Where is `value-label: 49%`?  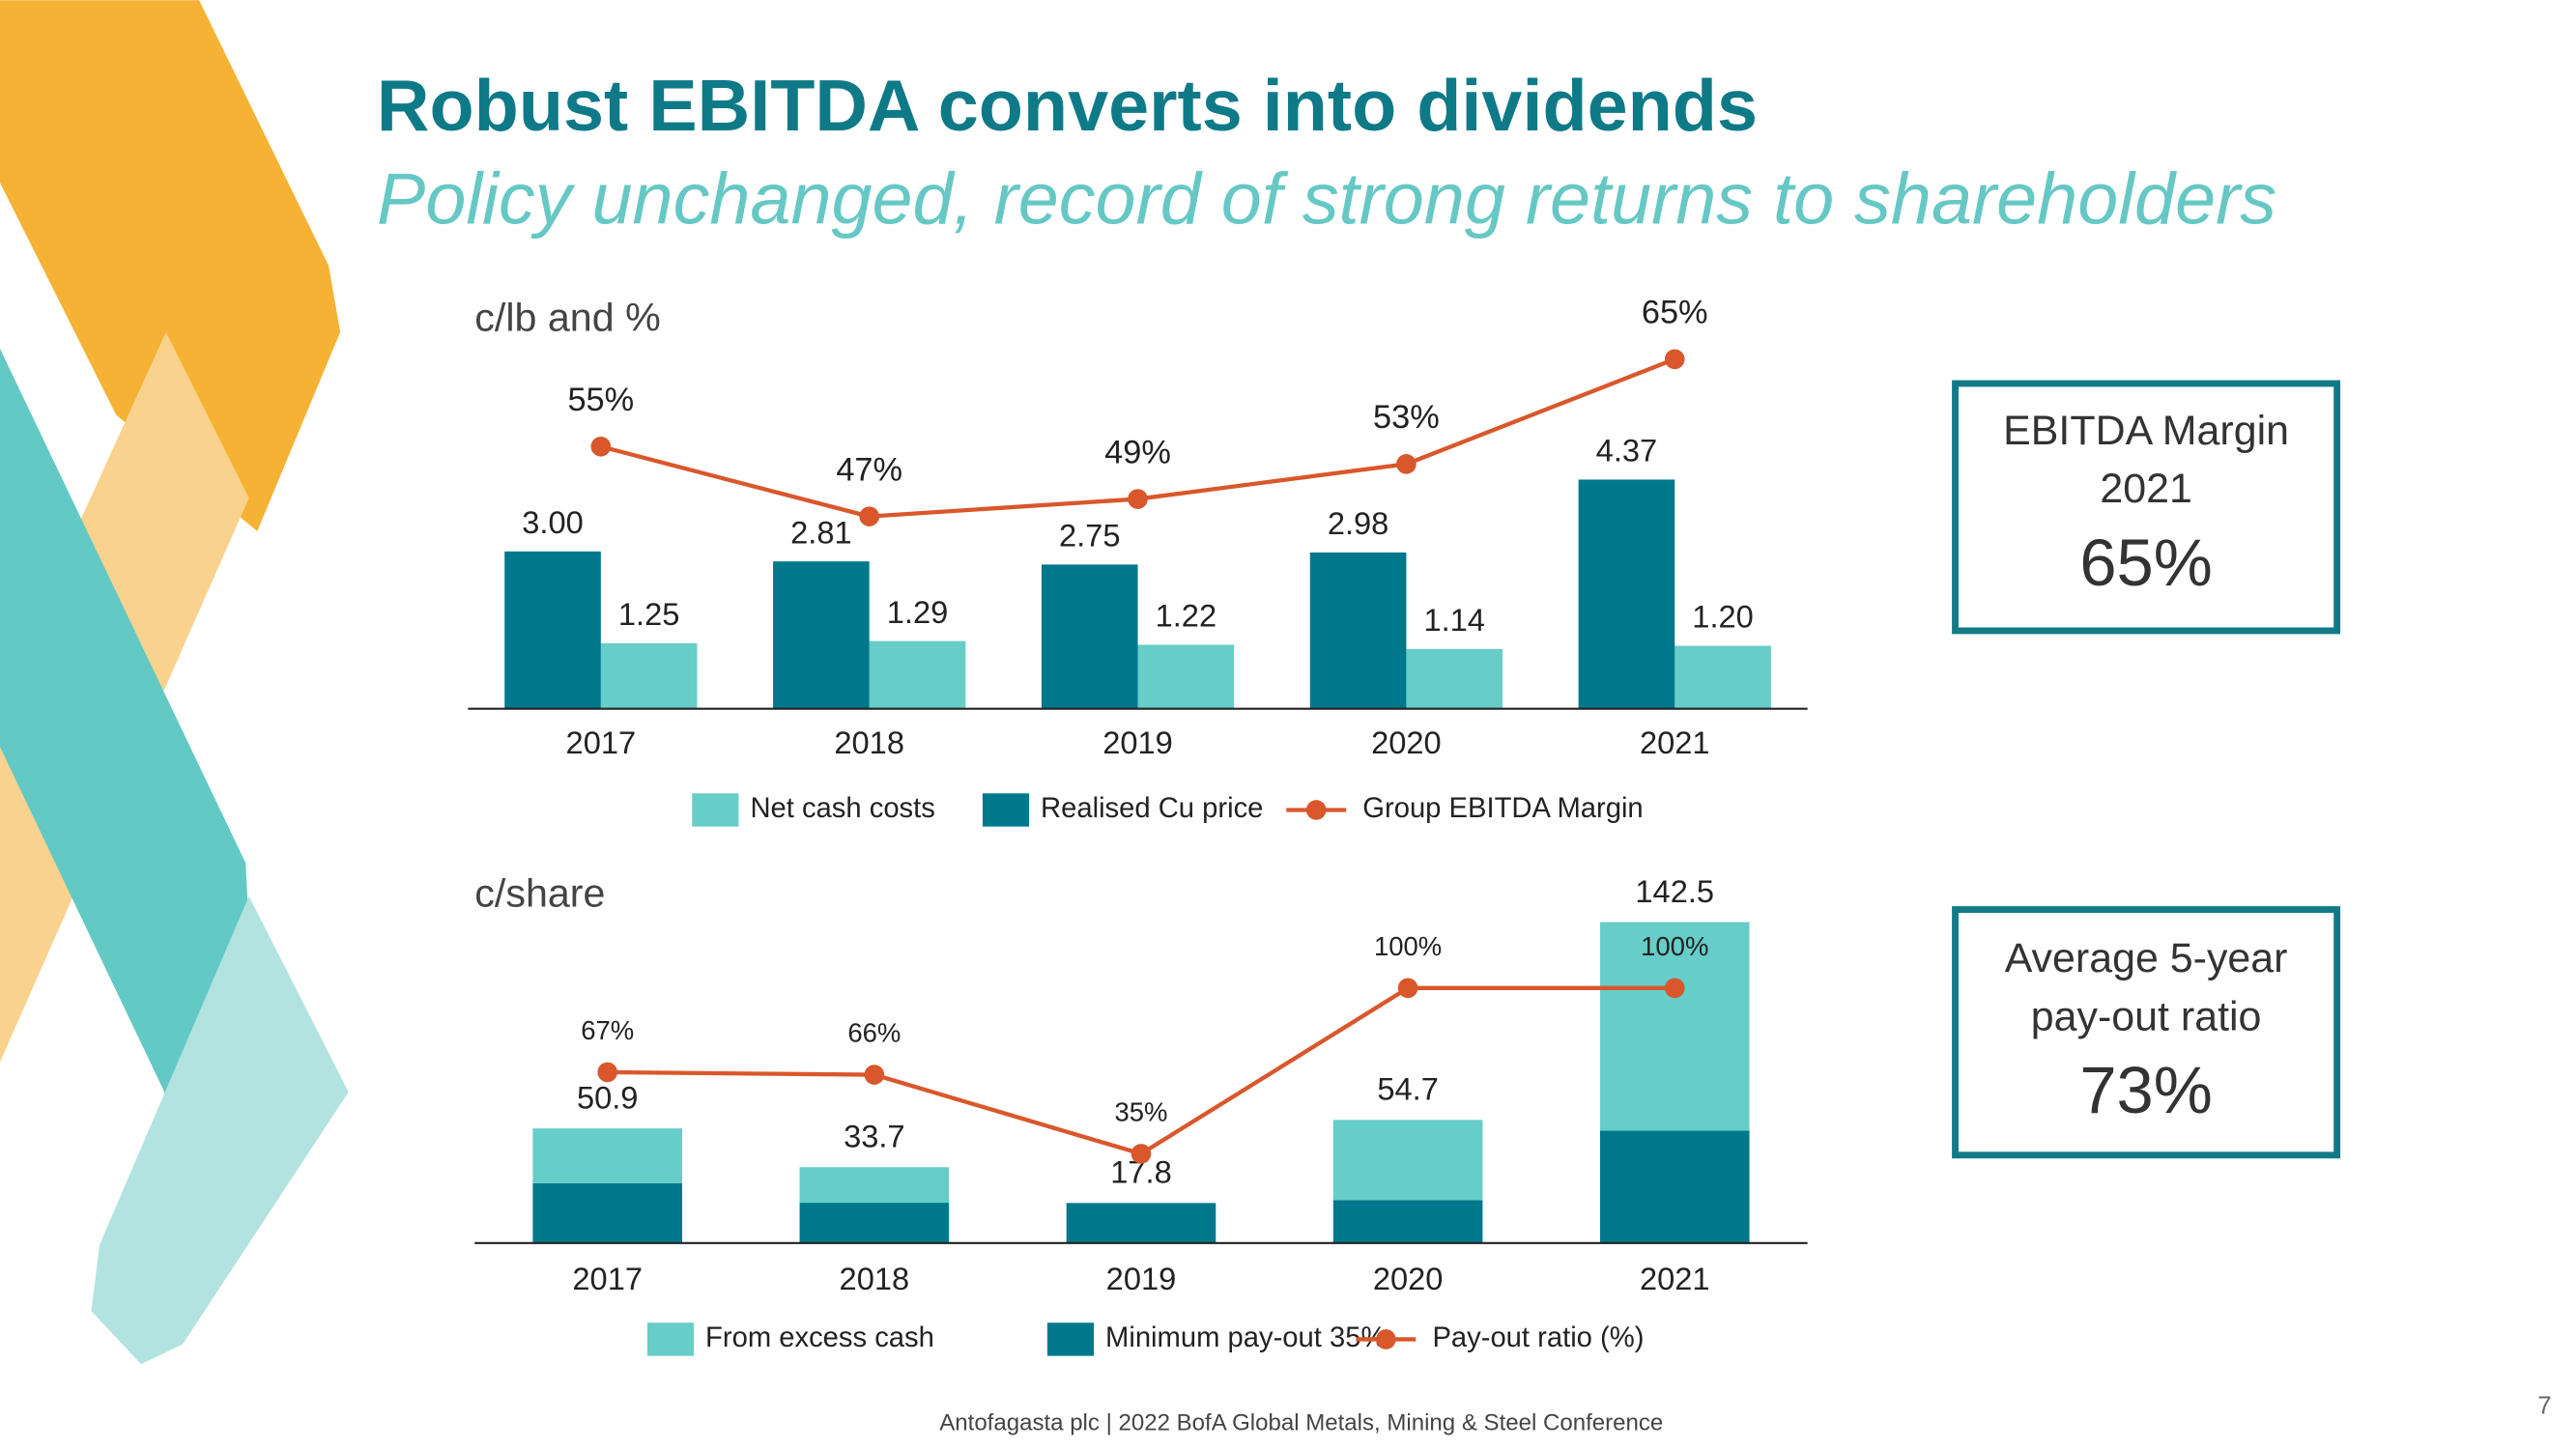
value-label: 49% is located at coordinates (1137, 452).